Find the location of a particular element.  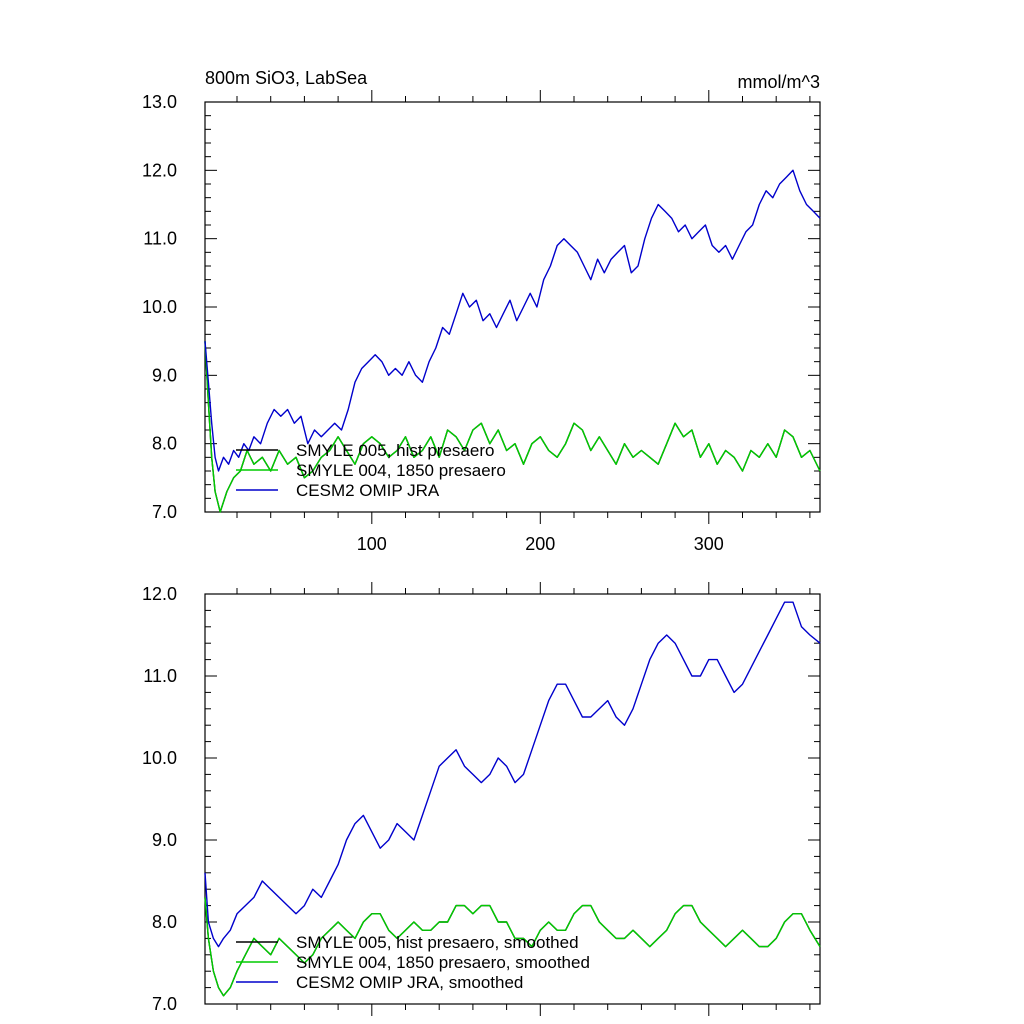

x-tick-label: 300 is located at coordinates (709, 544).